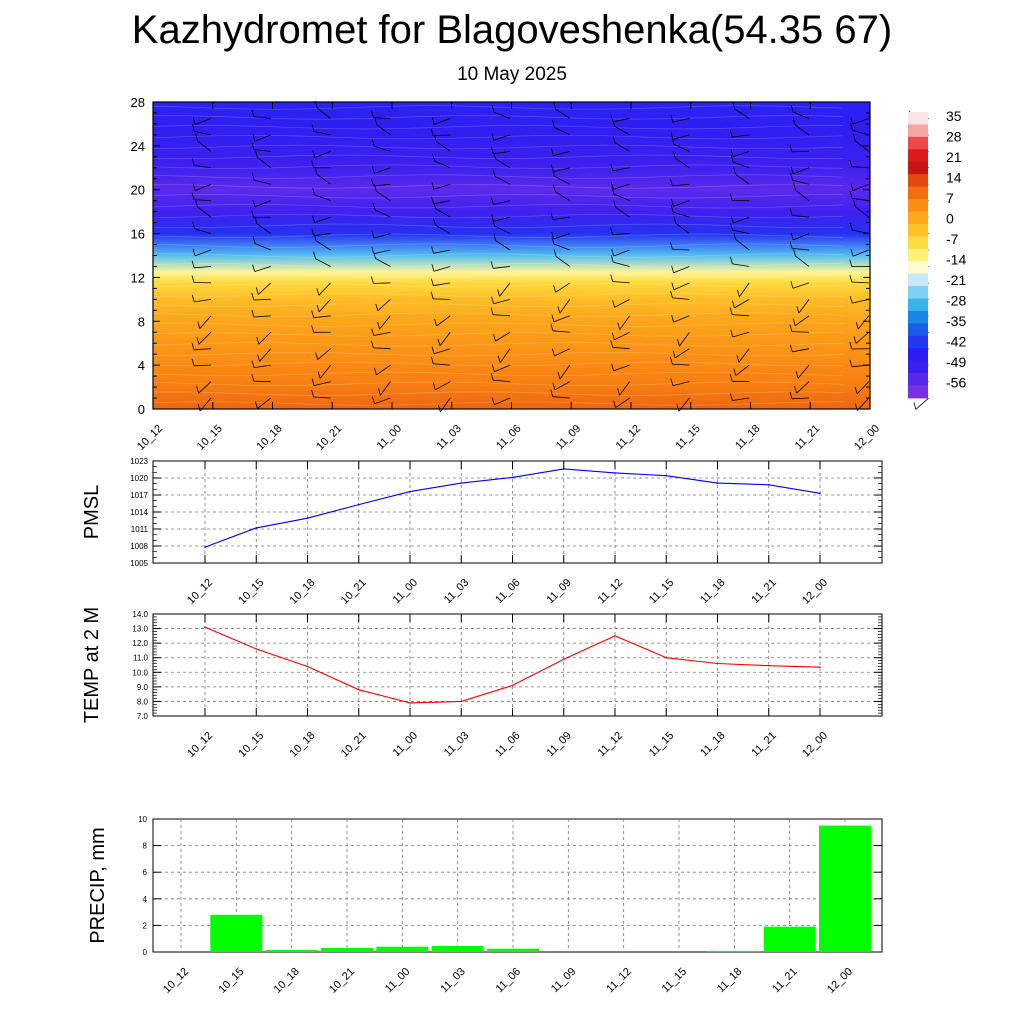 The height and width of the screenshot is (1024, 1024). Describe the element at coordinates (140, 629) in the screenshot. I see `y-tick-label: 13.0` at that location.